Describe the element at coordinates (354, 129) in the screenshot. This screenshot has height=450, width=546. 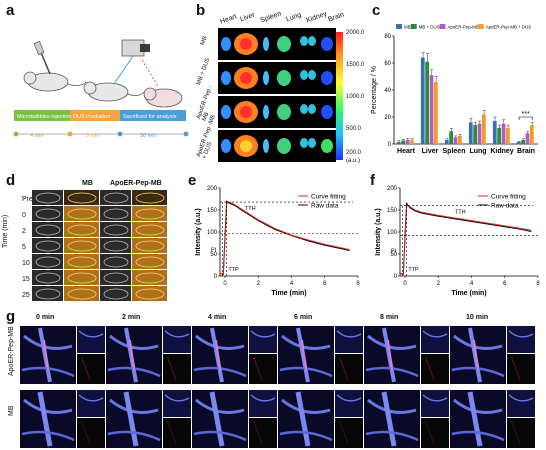
I see `scale-tick-500: 500.0` at that location.